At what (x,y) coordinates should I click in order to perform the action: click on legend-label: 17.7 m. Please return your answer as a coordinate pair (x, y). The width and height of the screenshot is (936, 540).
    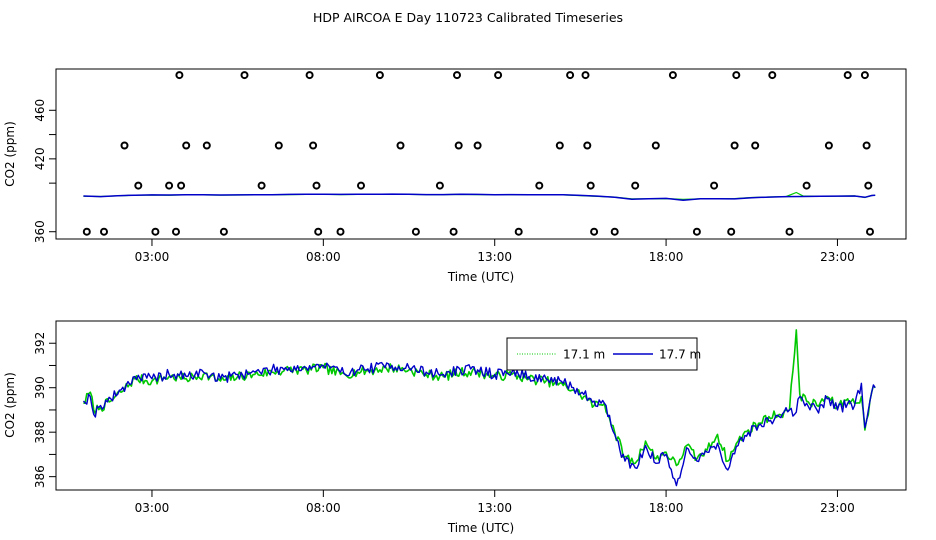
    Looking at the image, I should click on (680, 355).